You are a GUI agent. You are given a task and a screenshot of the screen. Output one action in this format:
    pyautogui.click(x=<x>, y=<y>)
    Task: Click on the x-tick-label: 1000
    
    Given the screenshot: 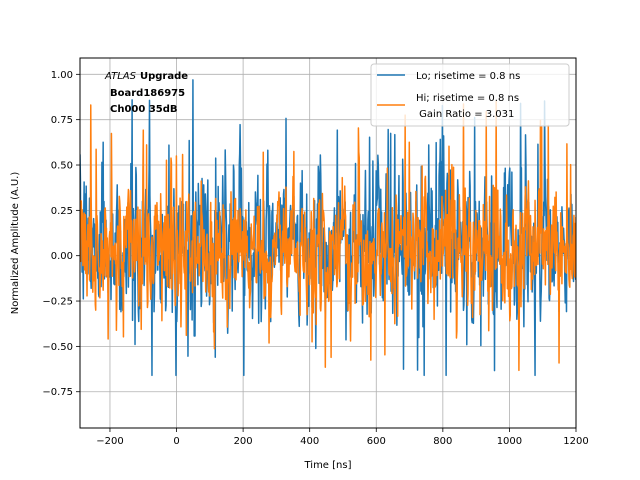 What is the action you would take?
    pyautogui.click(x=509, y=441)
    